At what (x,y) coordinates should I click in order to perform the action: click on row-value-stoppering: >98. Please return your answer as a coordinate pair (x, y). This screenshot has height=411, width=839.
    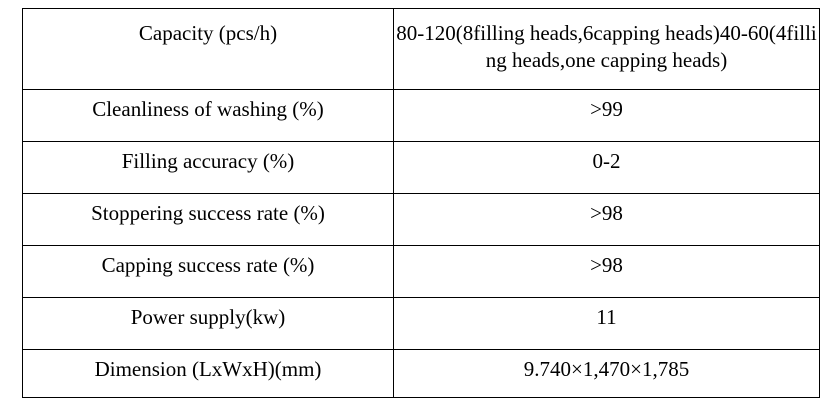
    Looking at the image, I should click on (606, 219).